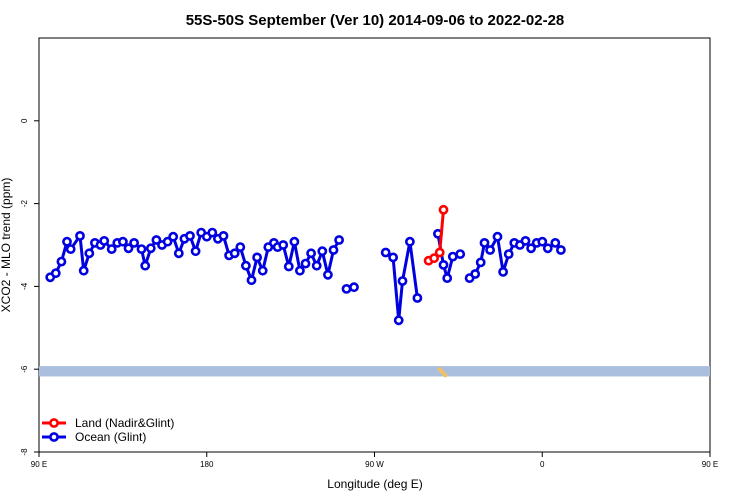 The height and width of the screenshot is (500, 750). I want to click on land-band-fill, so click(374, 371).